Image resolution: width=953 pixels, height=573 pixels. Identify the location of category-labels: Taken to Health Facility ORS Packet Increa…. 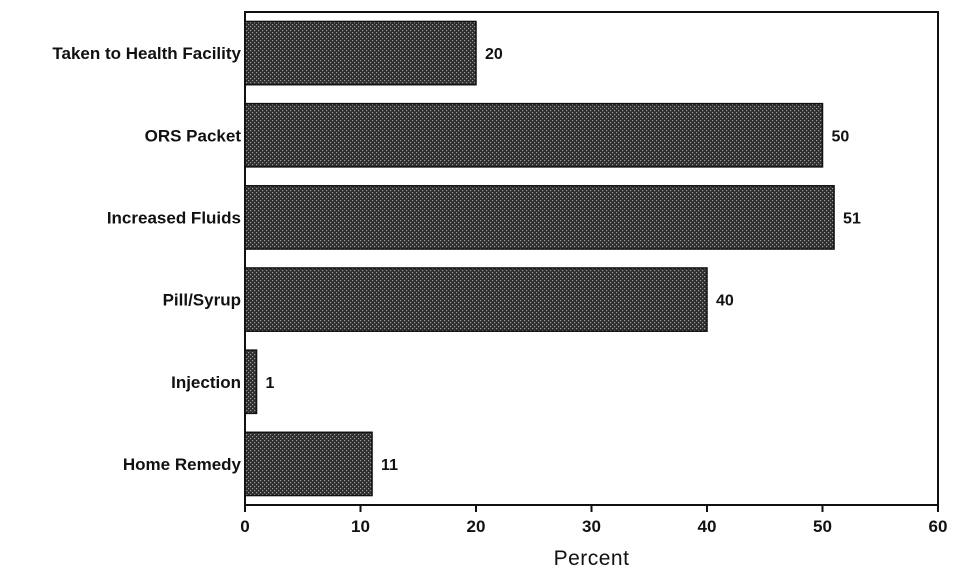
(146, 259).